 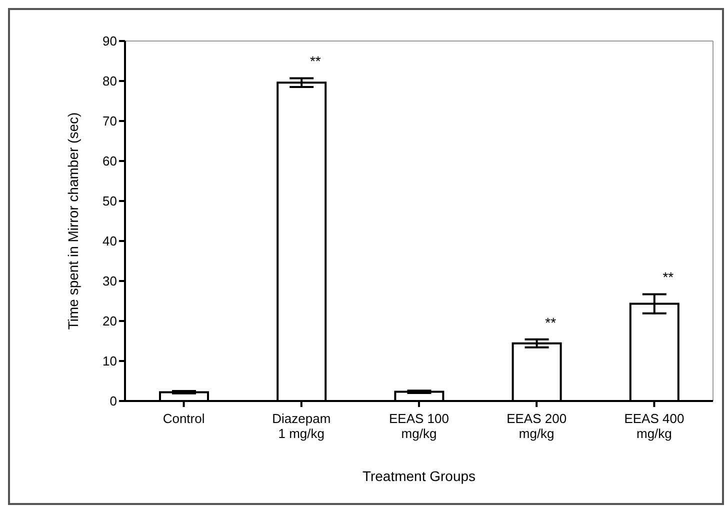 What do you see at coordinates (109, 81) in the screenshot?
I see `y-tick-label: 80` at bounding box center [109, 81].